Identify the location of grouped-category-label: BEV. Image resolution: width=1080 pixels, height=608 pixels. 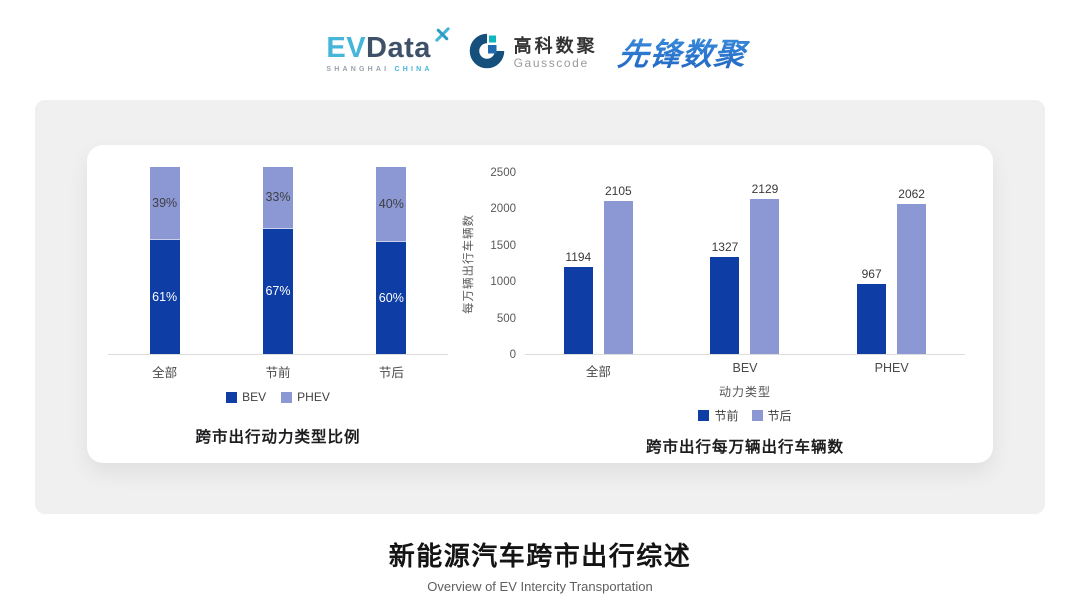
(745, 368).